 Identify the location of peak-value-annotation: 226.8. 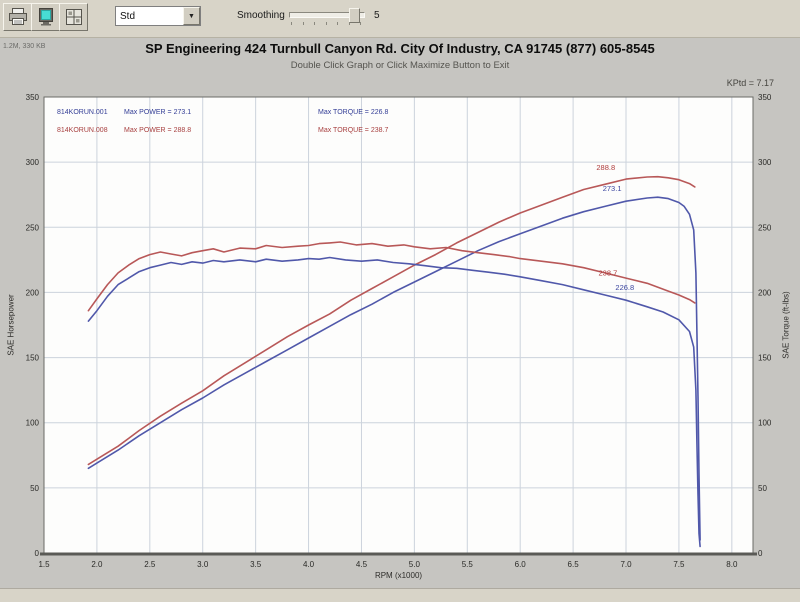
(624, 287).